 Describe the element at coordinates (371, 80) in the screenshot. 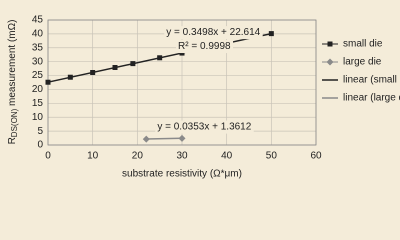

I see `legend-label: linear (small die)` at that location.